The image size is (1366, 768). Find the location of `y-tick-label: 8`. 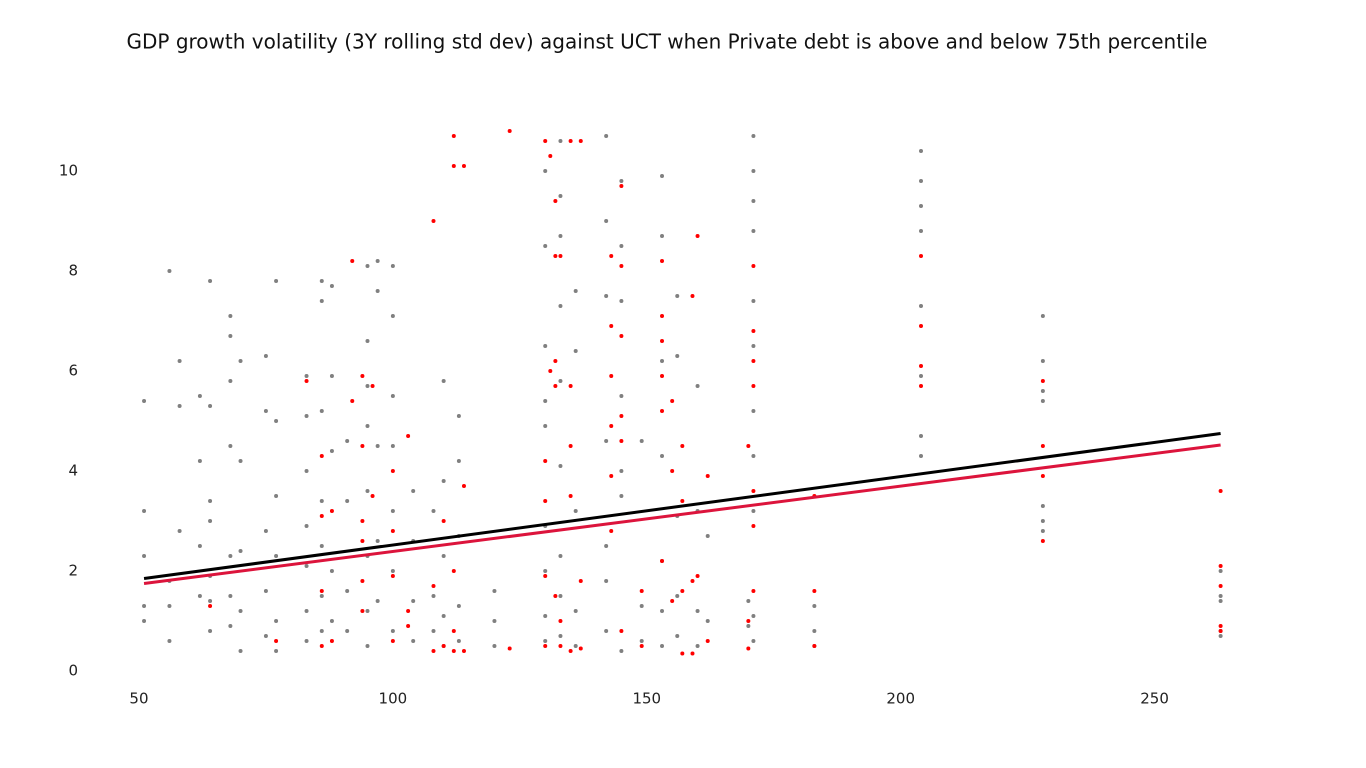

y-tick-label: 8 is located at coordinates (73, 271).